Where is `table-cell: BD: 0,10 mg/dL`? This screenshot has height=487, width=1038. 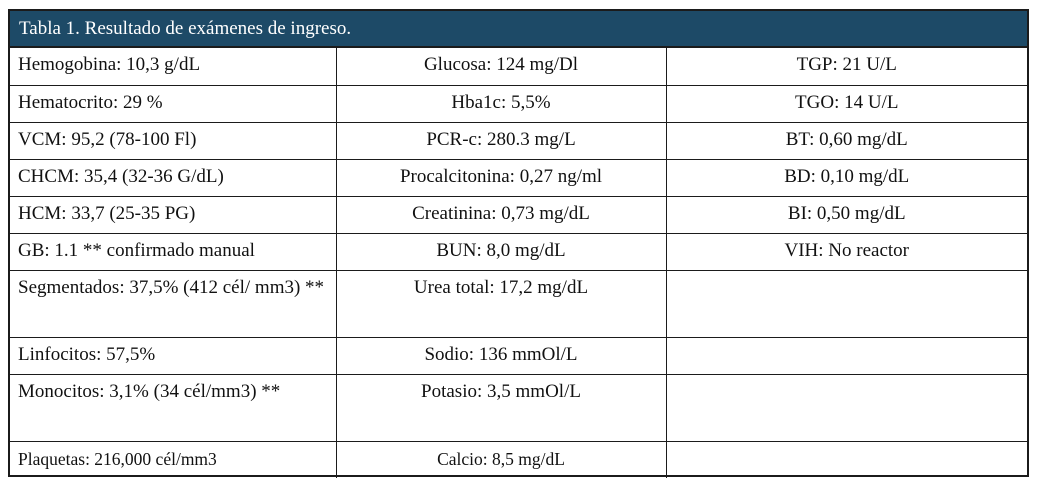
table-cell: BD: 0,10 mg/dL is located at coordinates (846, 177).